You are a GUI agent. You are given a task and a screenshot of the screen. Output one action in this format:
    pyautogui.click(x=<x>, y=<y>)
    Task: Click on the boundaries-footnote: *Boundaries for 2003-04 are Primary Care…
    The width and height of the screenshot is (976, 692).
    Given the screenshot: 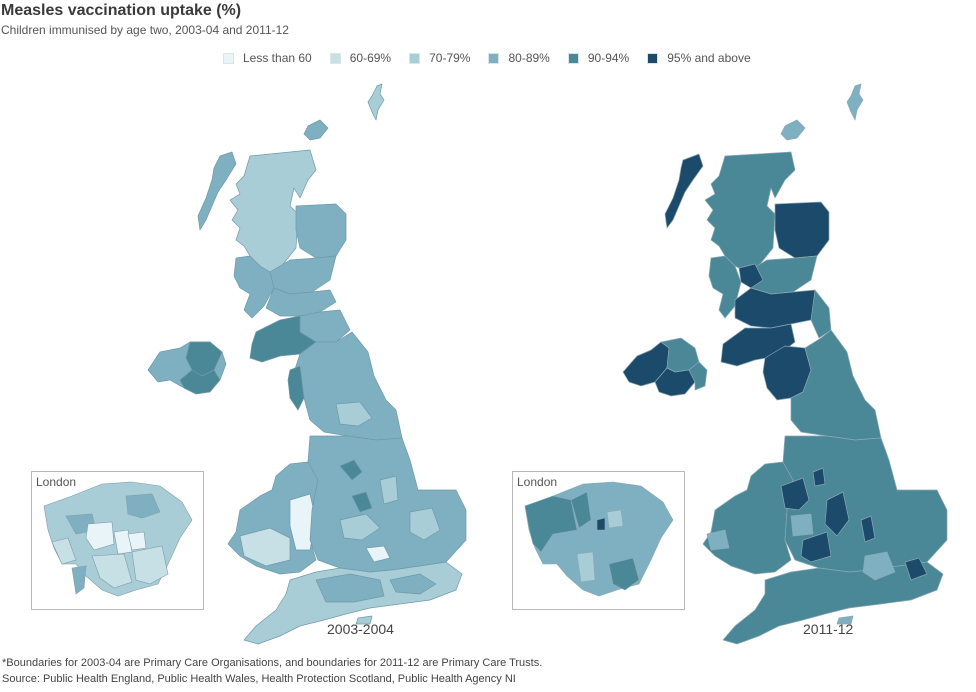 What is the action you would take?
    pyautogui.click(x=272, y=663)
    